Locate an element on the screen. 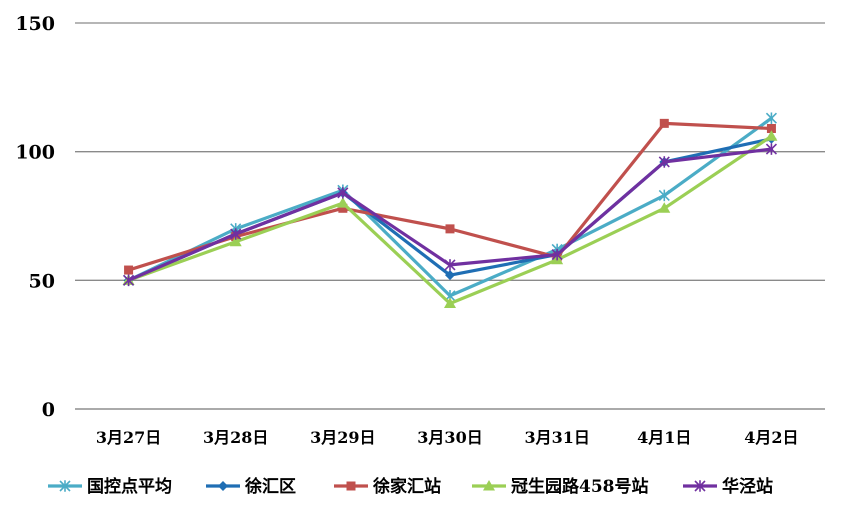  legend-item: 冠生园路458号站 is located at coordinates (560, 486).